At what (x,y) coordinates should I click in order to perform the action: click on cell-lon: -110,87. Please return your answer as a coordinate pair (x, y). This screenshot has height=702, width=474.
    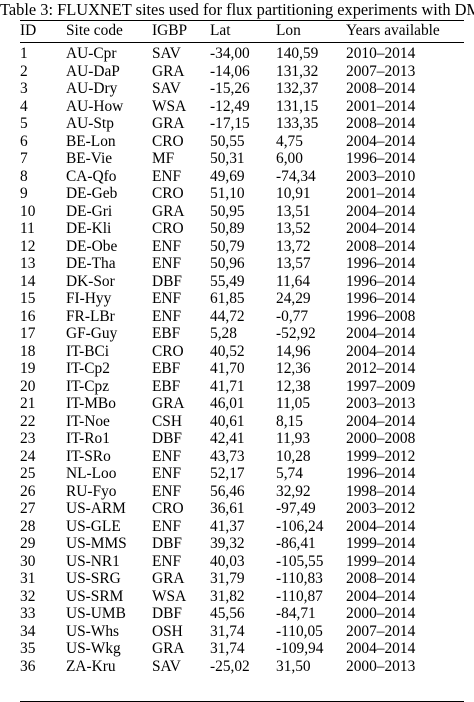
    Looking at the image, I should click on (299, 596).